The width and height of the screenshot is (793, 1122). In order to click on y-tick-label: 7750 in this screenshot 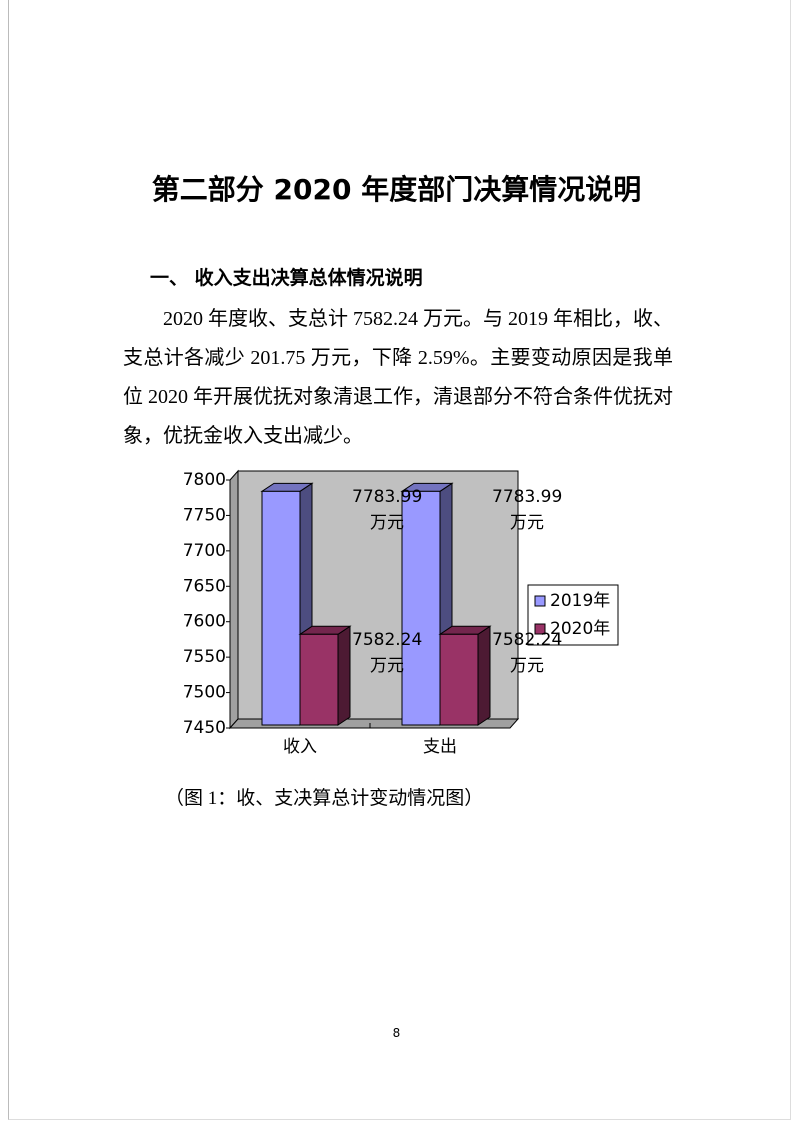, I will do `click(204, 515)`.